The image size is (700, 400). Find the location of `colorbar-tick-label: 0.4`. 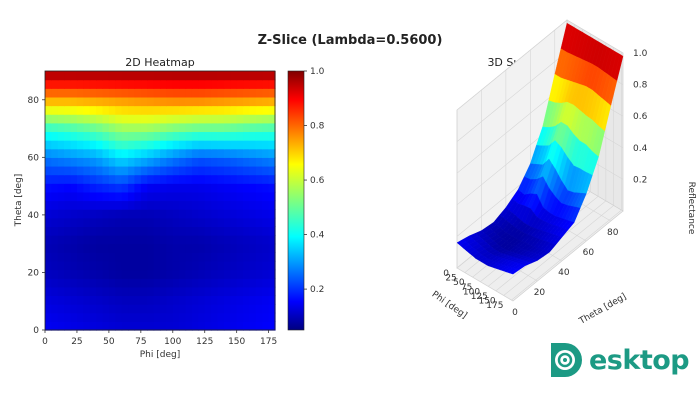

colorbar-tick-label: 0.4 is located at coordinates (317, 236).